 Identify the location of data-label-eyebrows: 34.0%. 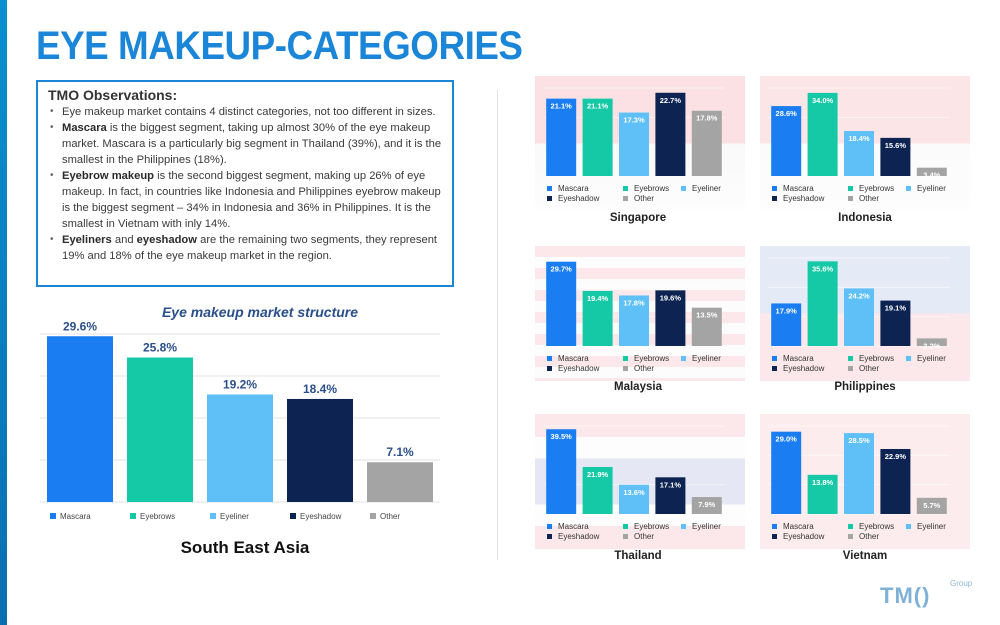
(823, 100).